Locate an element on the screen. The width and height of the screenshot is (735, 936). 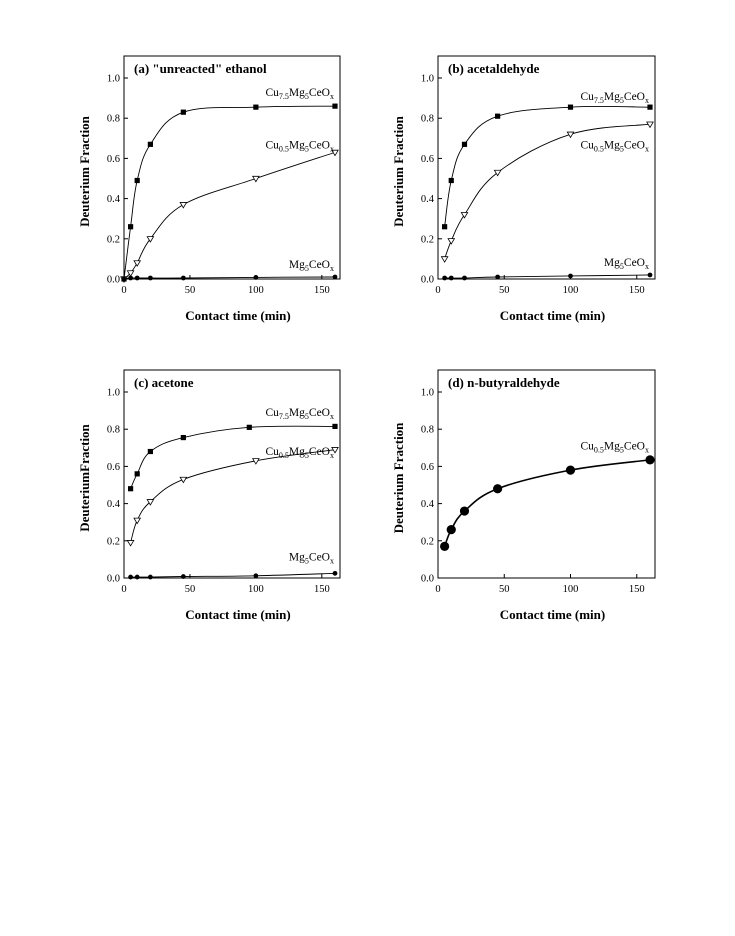
panel-title: (d) n-butyraldehyde is located at coordinates (504, 382).